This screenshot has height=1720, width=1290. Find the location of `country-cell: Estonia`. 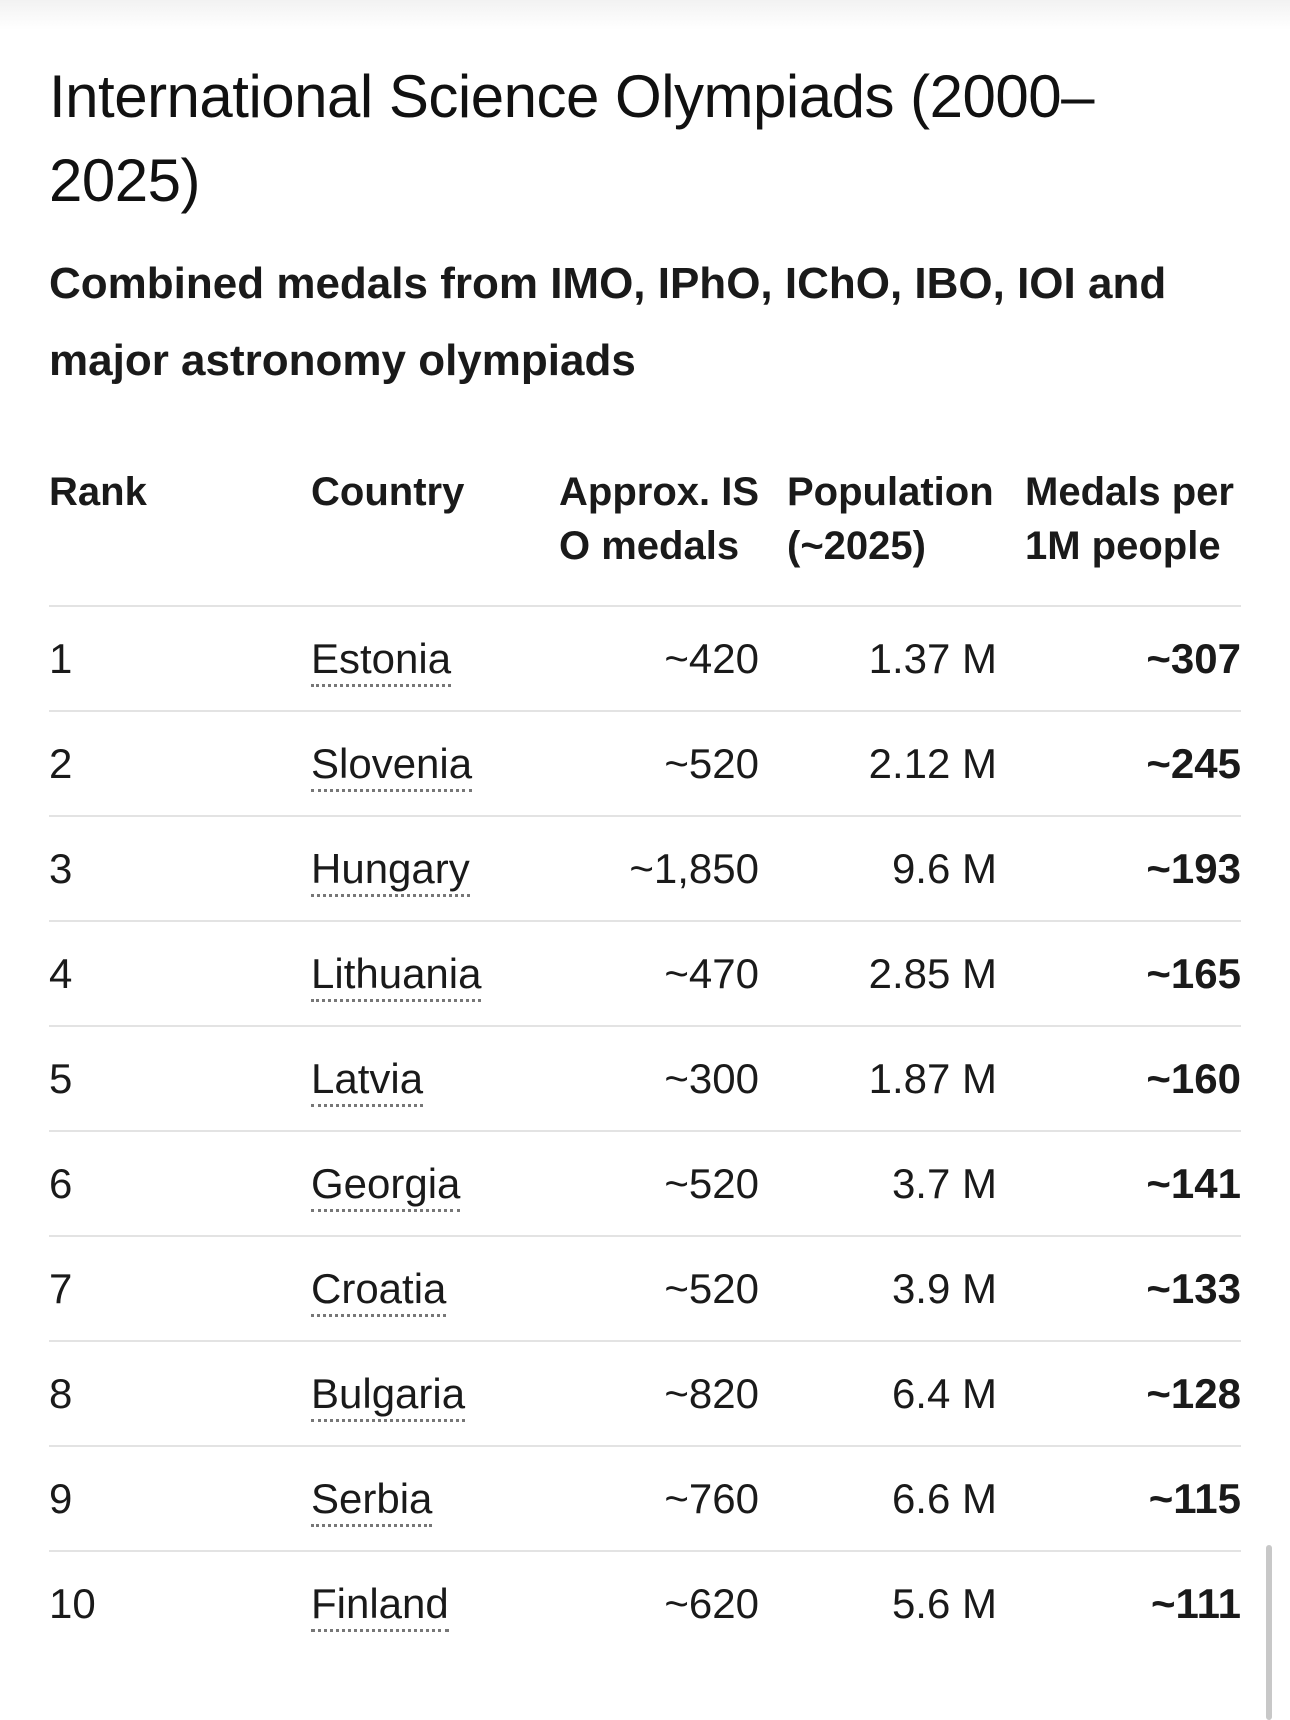

country-cell: Estonia is located at coordinates (435, 659).